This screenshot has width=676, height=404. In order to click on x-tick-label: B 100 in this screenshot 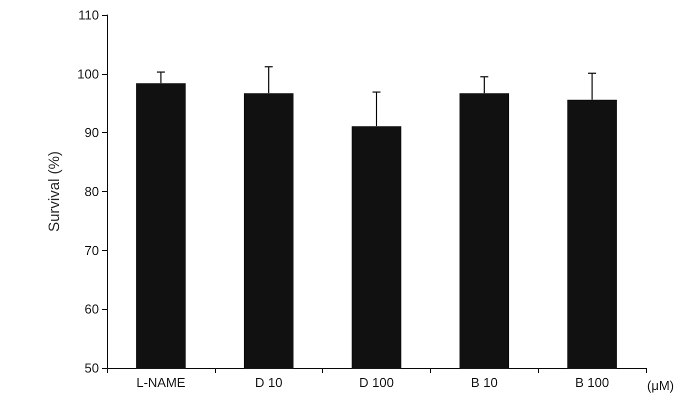, I will do `click(592, 382)`.